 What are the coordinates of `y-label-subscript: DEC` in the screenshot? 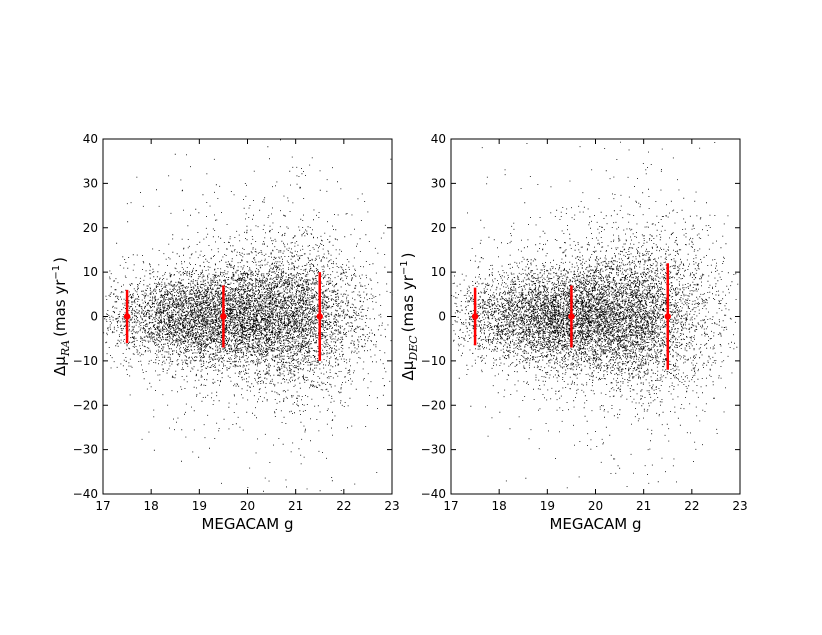 It's located at (413, 348).